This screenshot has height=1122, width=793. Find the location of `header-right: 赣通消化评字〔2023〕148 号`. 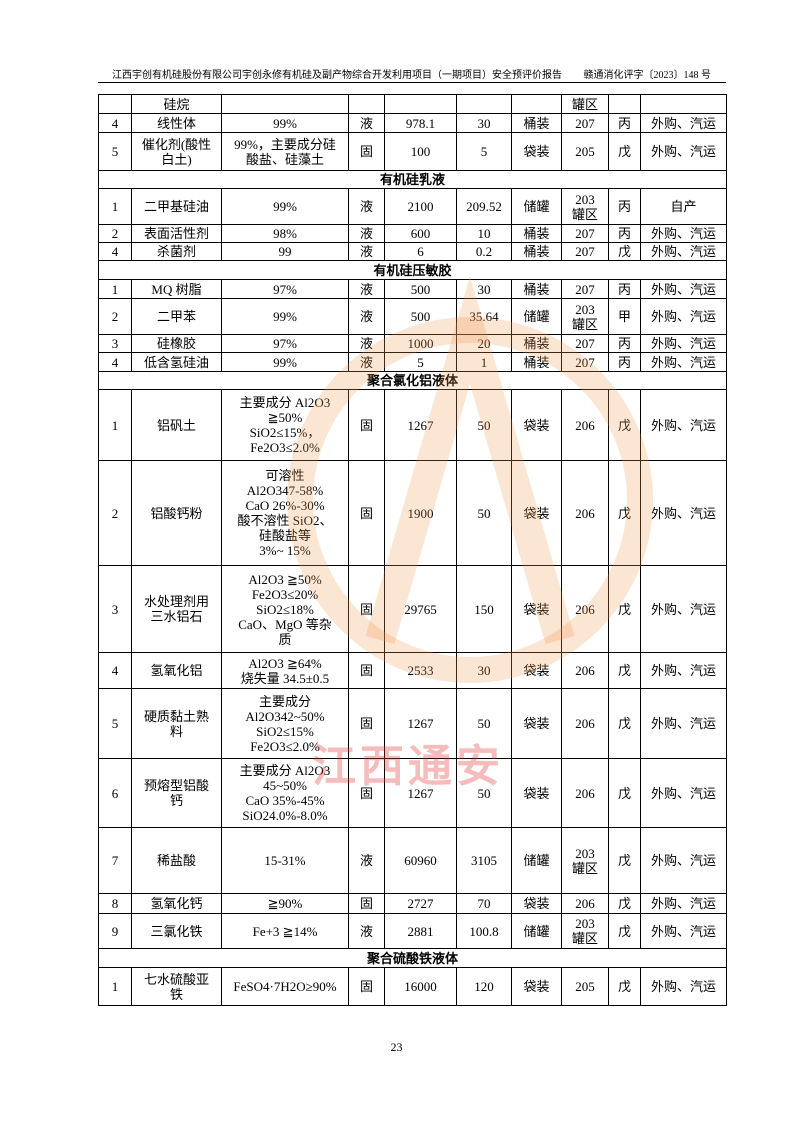

header-right: 赣通消化评字〔2023〕148 号 is located at coordinates (647, 75).